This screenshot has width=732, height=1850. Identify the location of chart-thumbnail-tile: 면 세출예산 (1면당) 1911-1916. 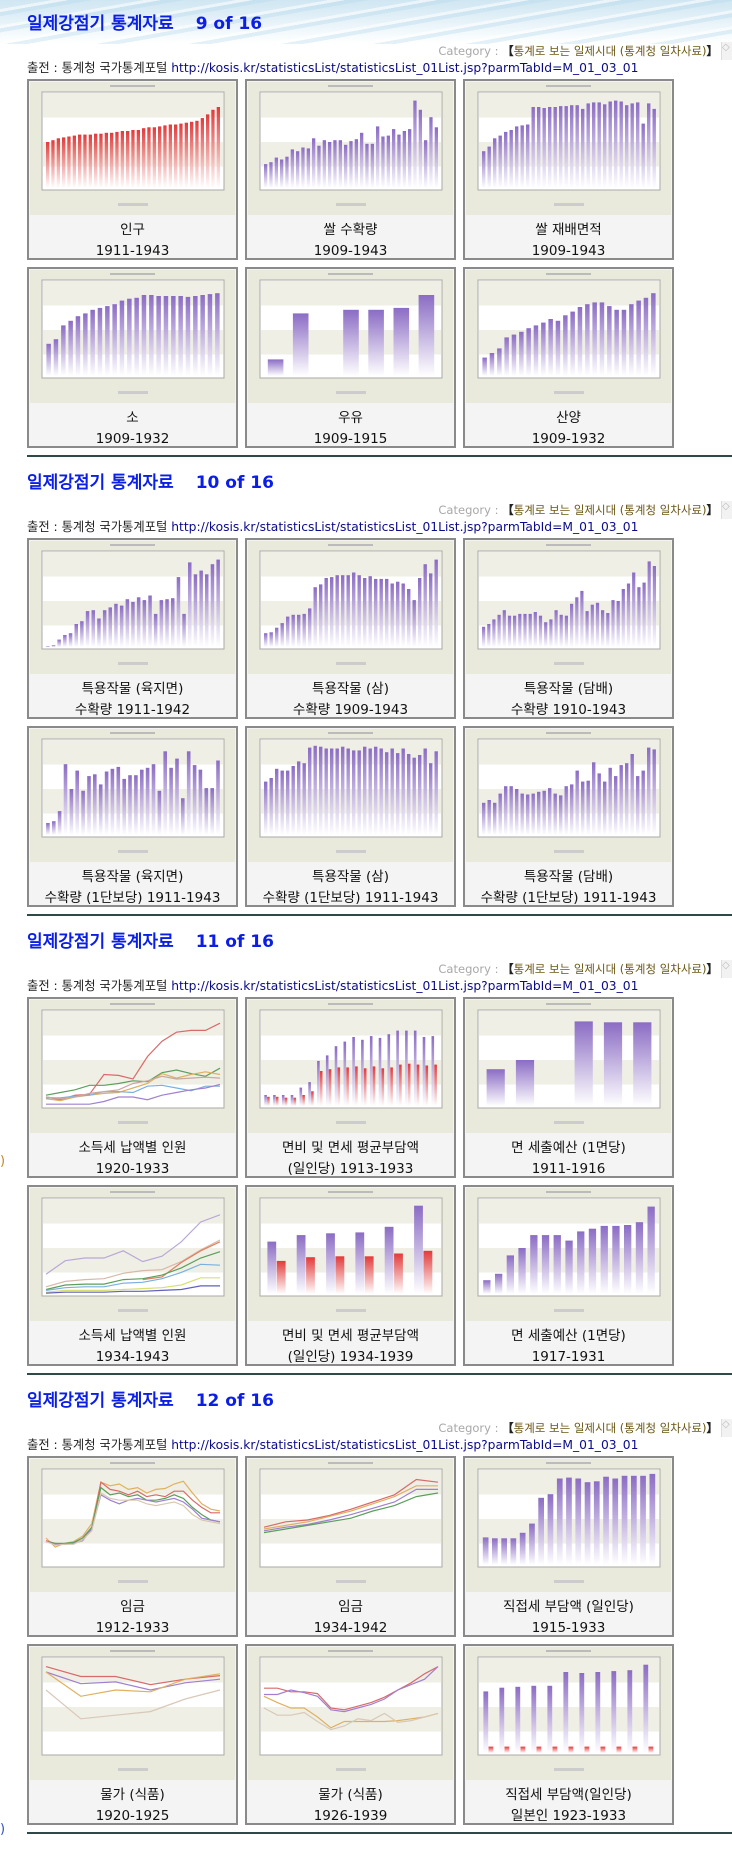
(568, 1087).